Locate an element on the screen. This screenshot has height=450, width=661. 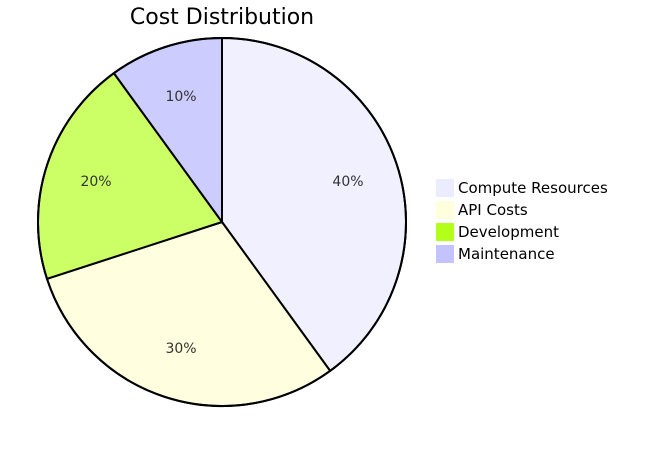
legend-label: Development is located at coordinates (508, 232).